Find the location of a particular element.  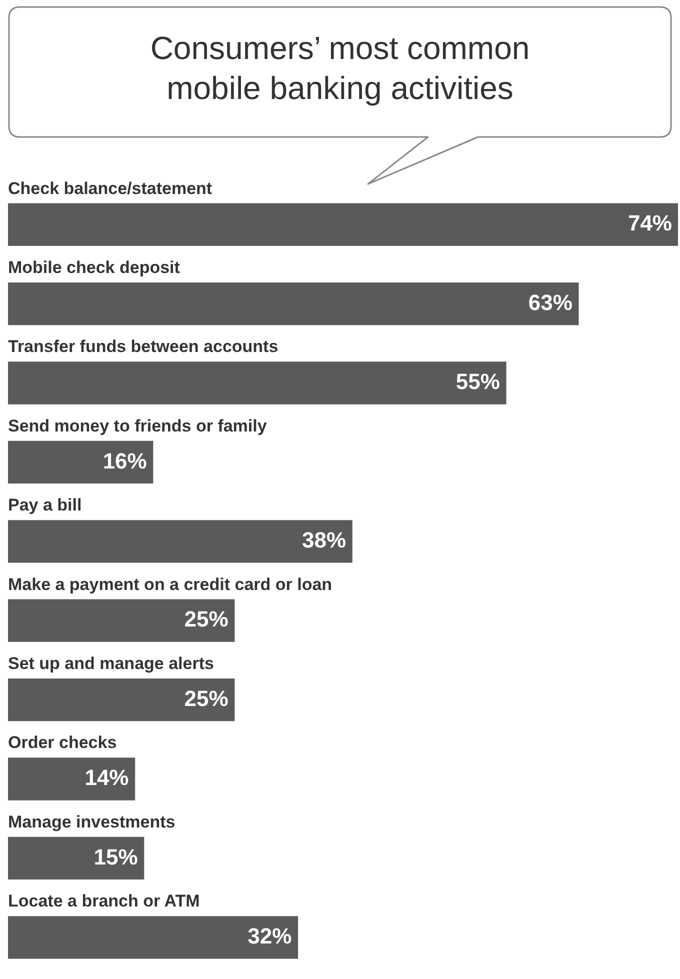

chart-title: Consumers’ most common mobile banking activities is located at coordinates (340, 68).